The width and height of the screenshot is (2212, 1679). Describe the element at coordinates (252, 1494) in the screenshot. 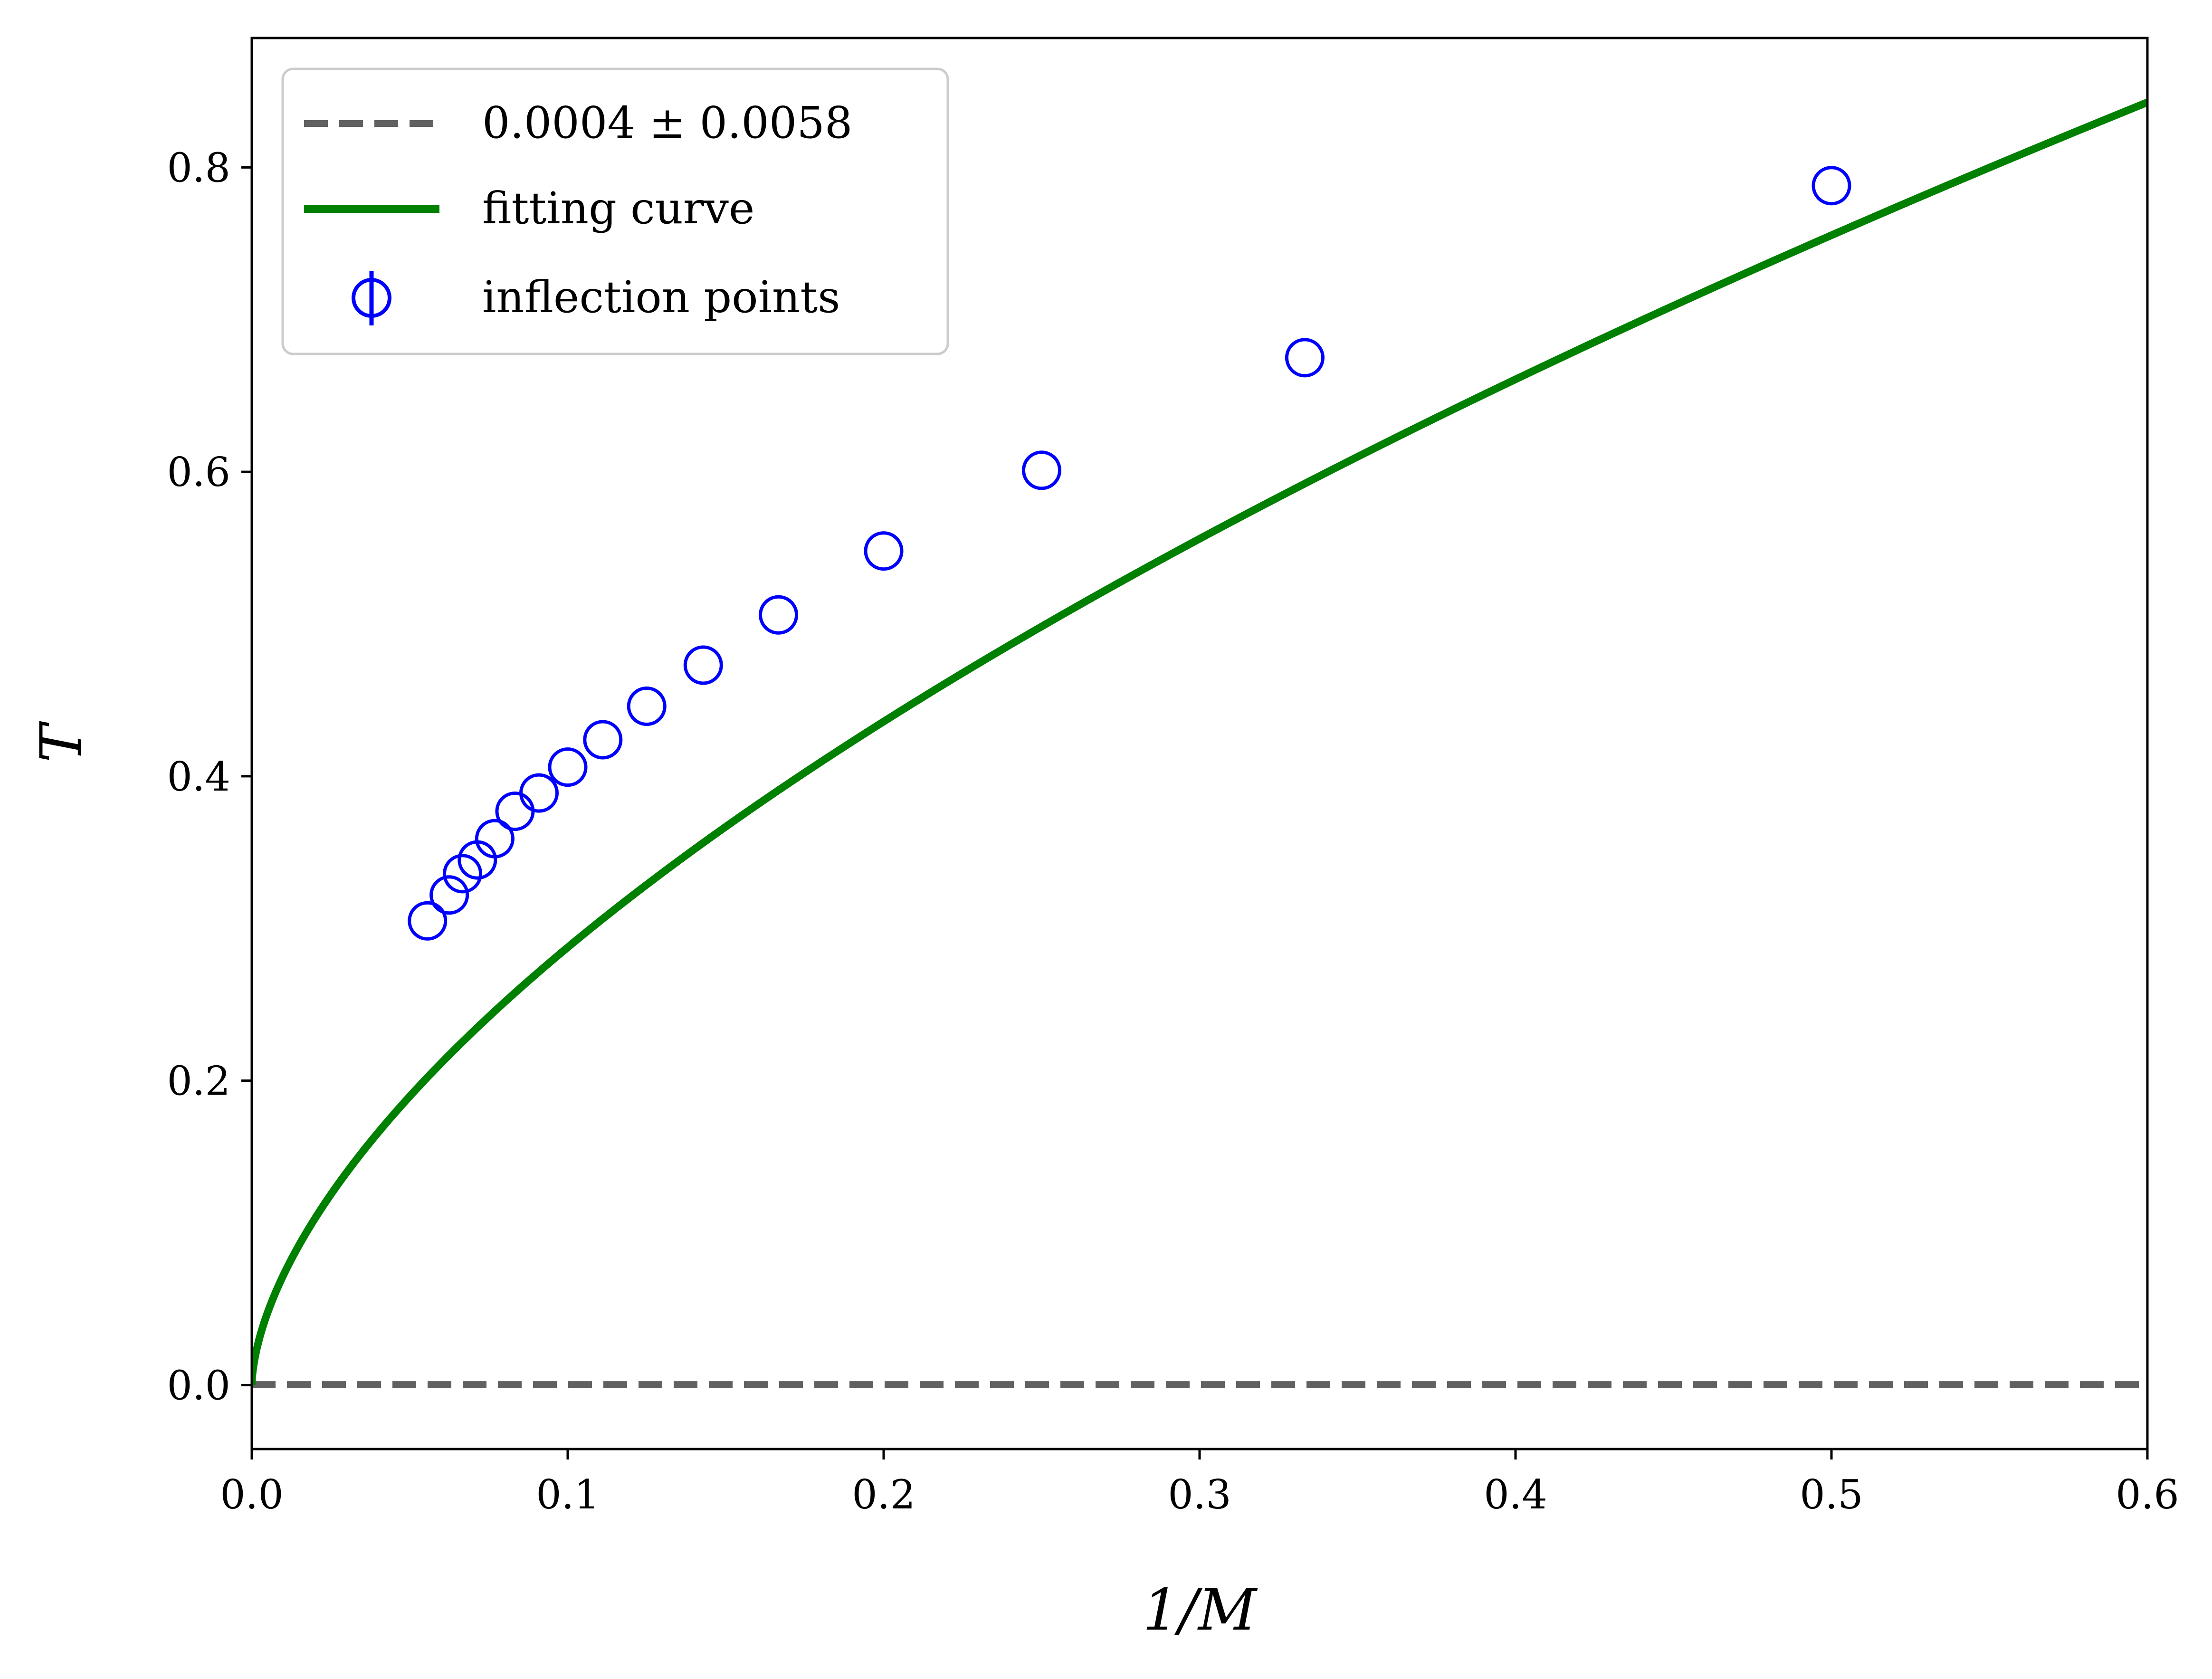

I see `x-tick-label: 0.0` at that location.